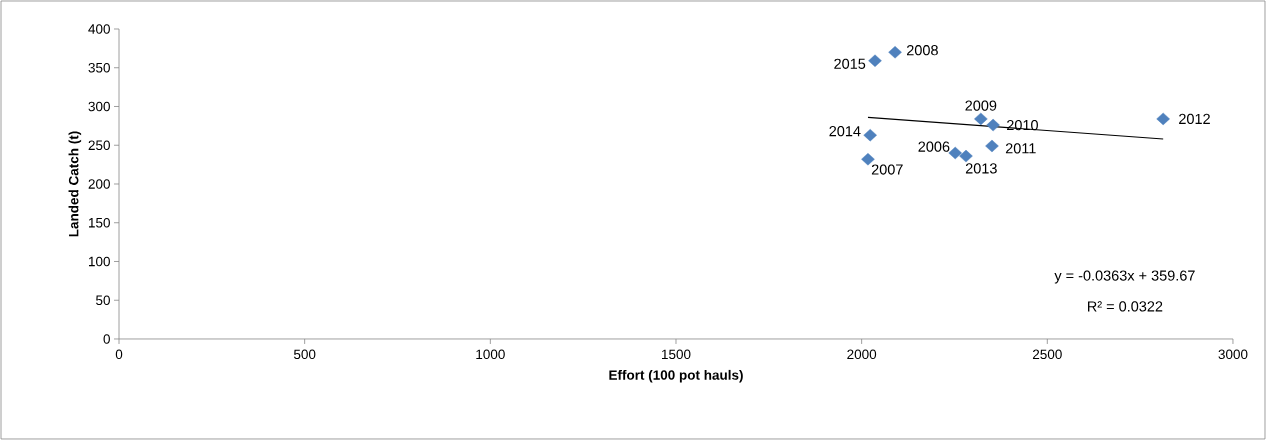  What do you see at coordinates (99, 184) in the screenshot?
I see `y-tick-label: 200` at bounding box center [99, 184].